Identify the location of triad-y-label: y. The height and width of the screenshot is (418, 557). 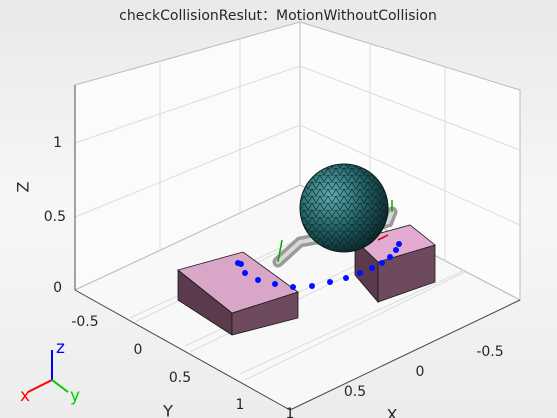
(75, 396).